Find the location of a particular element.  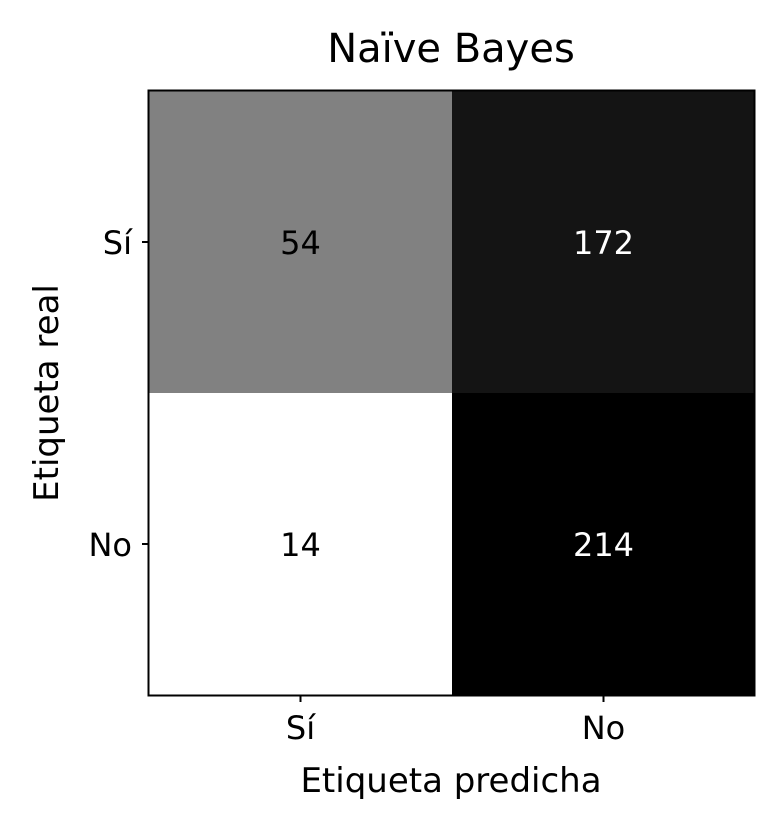

cell-value-1-0: 14 is located at coordinates (300, 545).